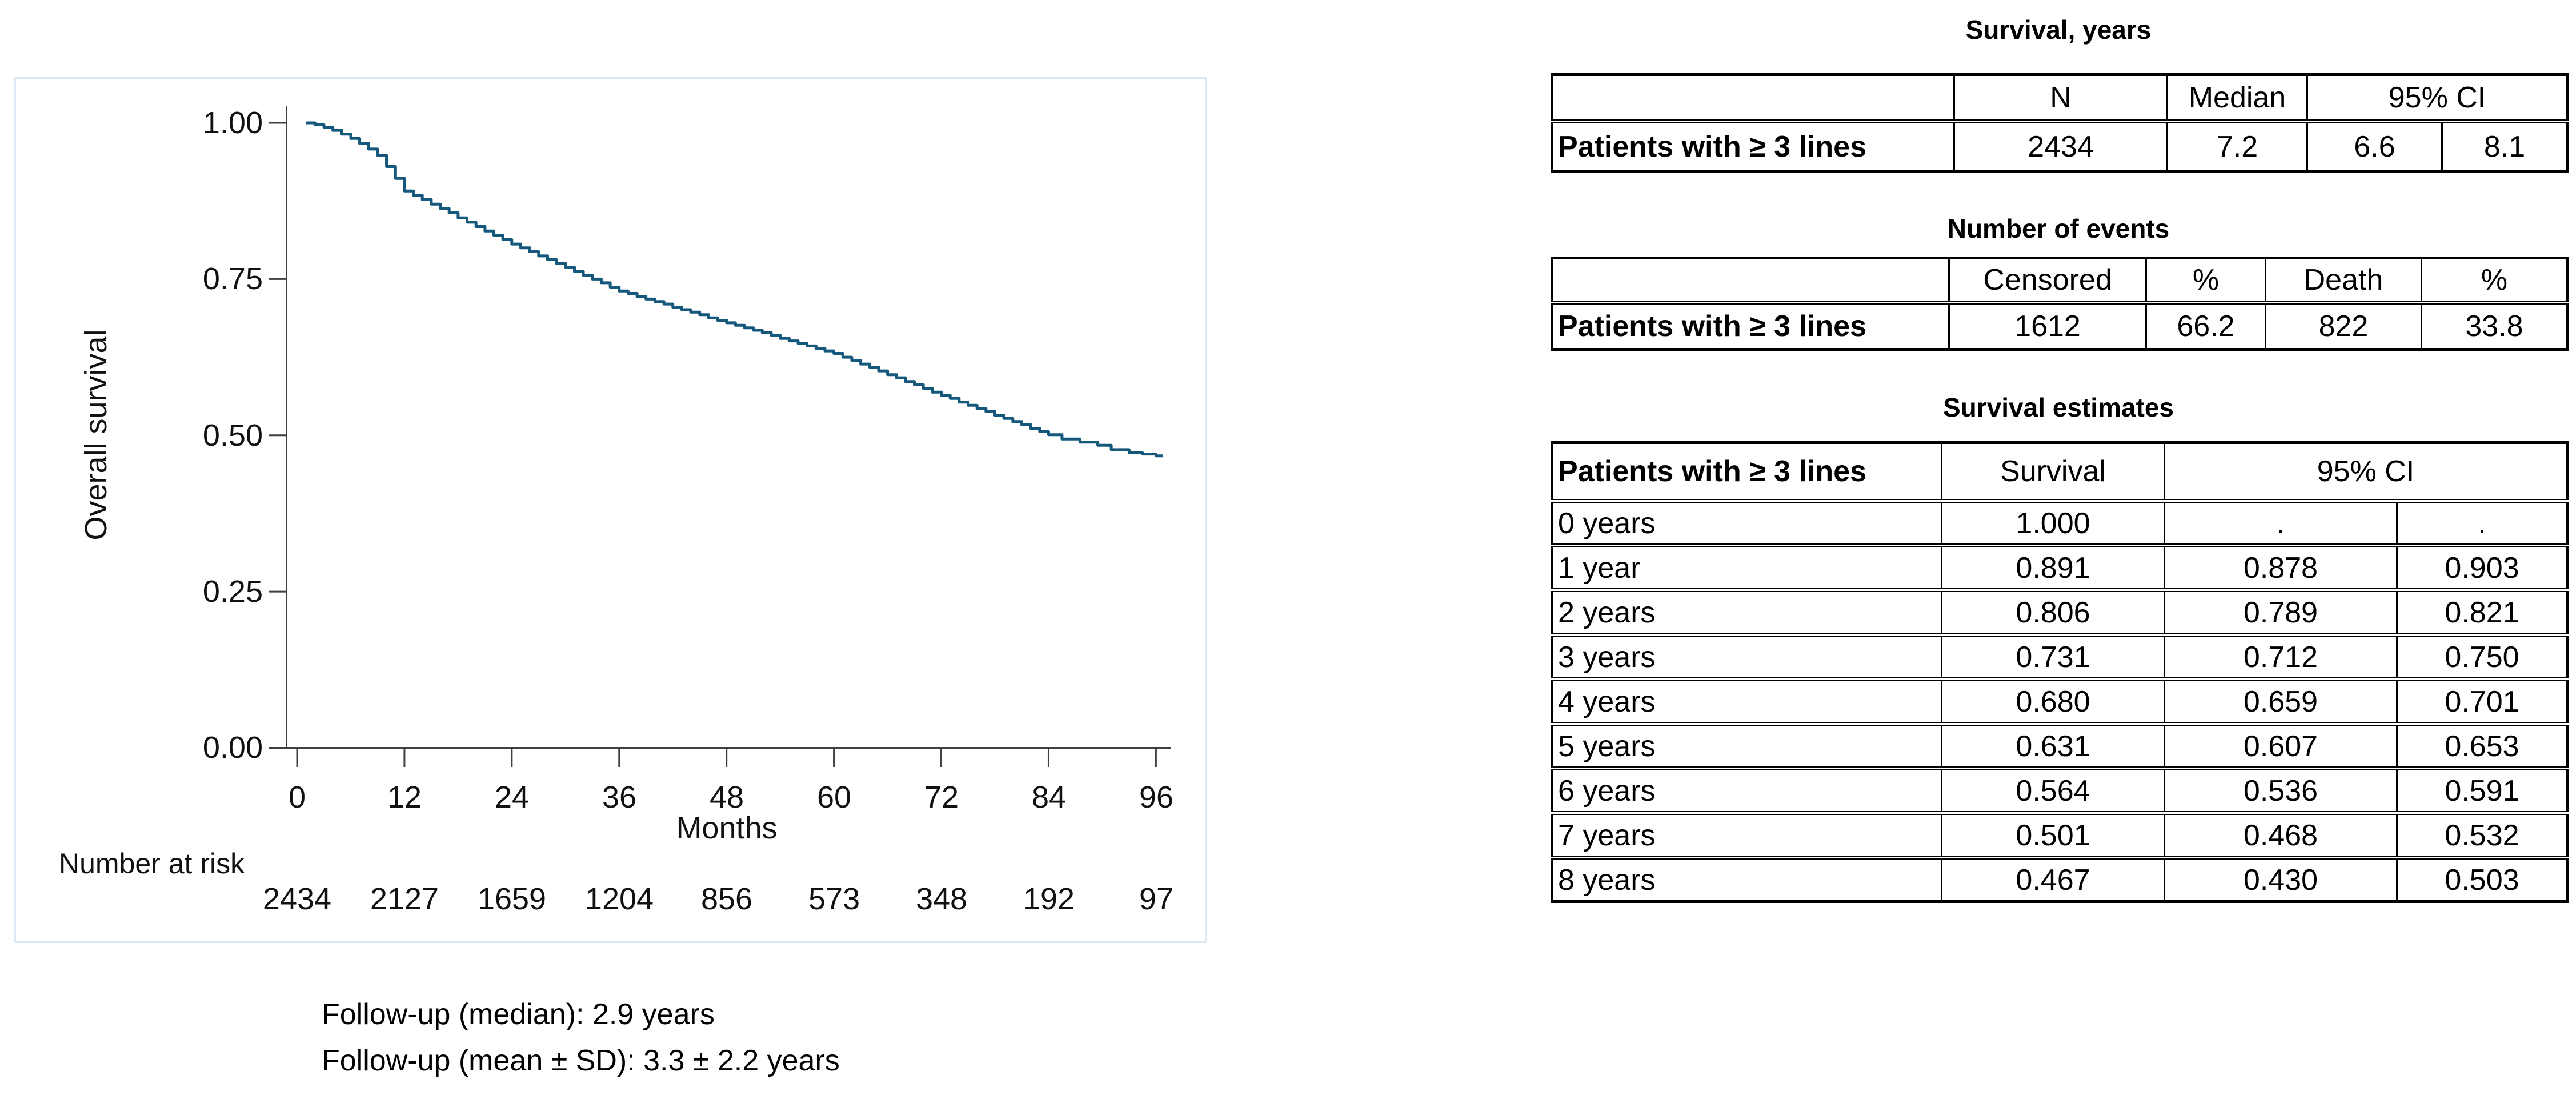  I want to click on table-row: 5 years 0.631 0.607 0.653, so click(2060, 745).